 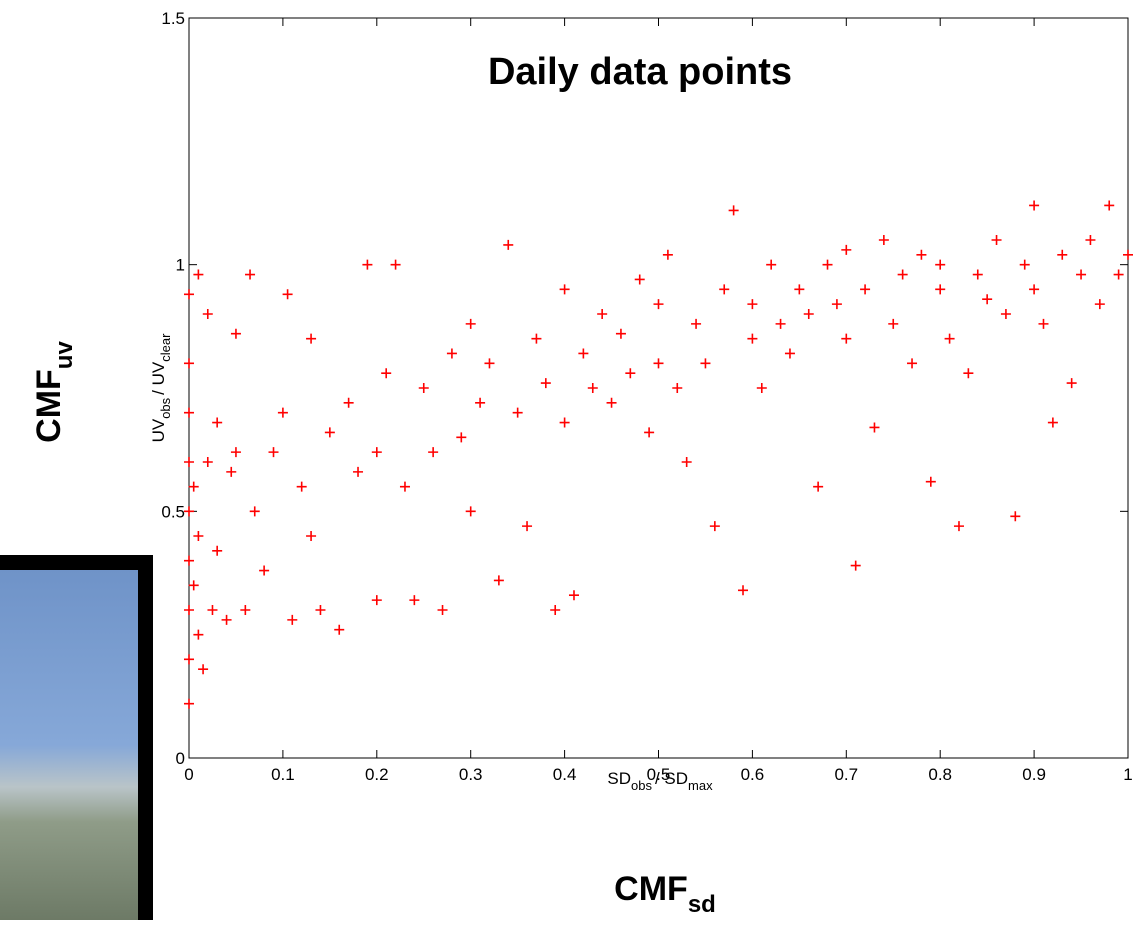 What do you see at coordinates (846, 774) in the screenshot?
I see `x-tick-label: 0.7` at bounding box center [846, 774].